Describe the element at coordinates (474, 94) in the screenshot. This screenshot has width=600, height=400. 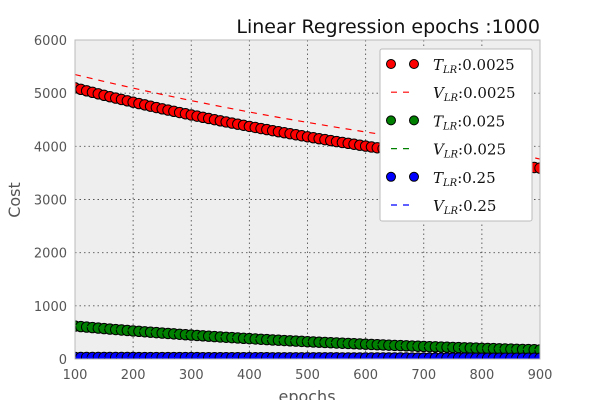
I see `legend-label: VLR:0.0025` at that location.